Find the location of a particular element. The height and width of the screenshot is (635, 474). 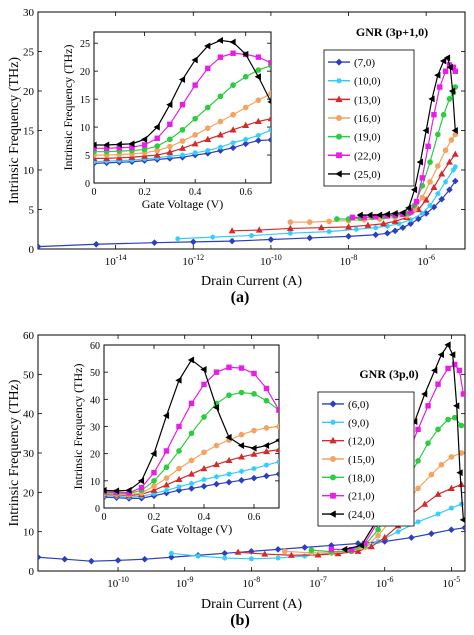

inset-b-ytick-label: 30 is located at coordinates (95, 428).